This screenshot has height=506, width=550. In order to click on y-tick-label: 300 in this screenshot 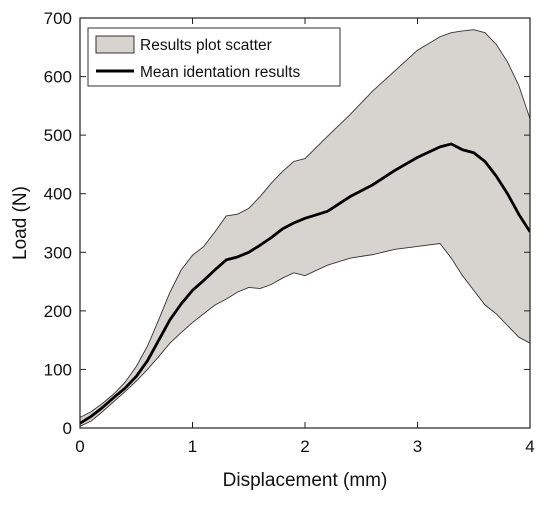, I will do `click(58, 252)`.